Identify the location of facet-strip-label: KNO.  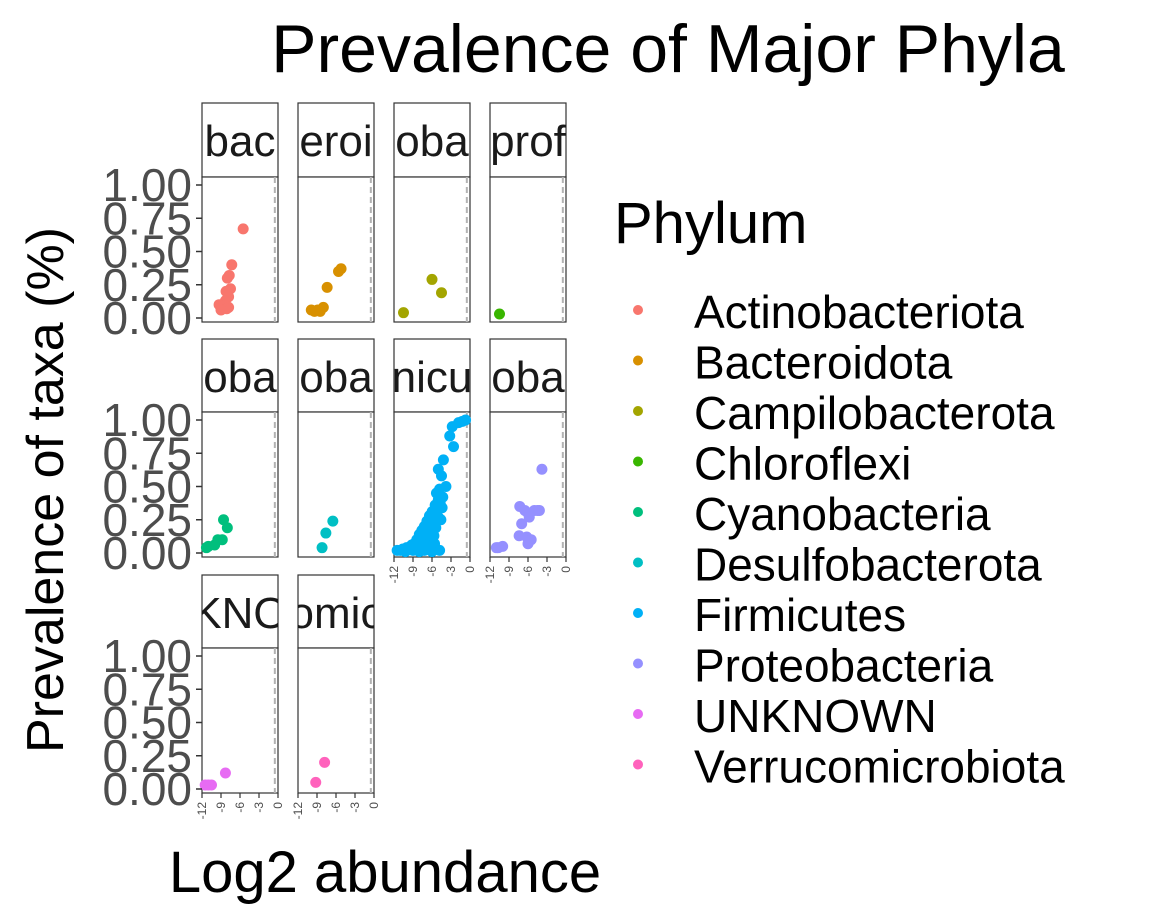
(239, 613).